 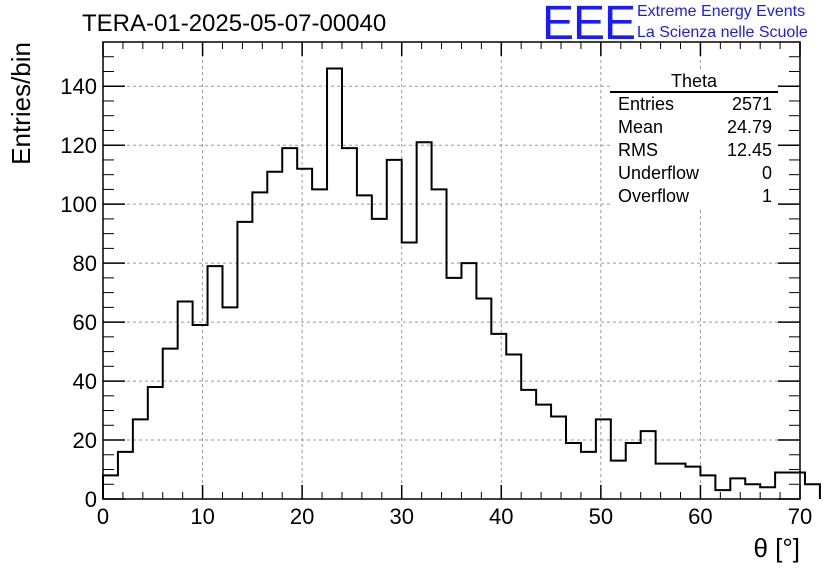 What do you see at coordinates (601, 516) in the screenshot?
I see `x-tick-label: 50` at bounding box center [601, 516].